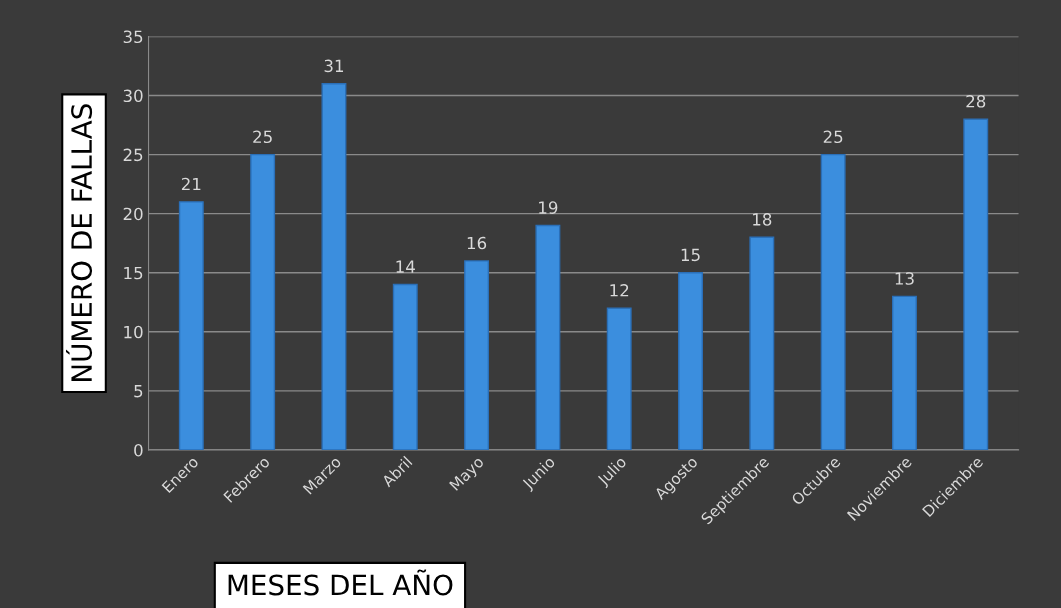 This screenshot has width=1061, height=608. Describe the element at coordinates (79, 242) in the screenshot. I see `y-axis-title: NÚMERO DE FALLAS` at that location.